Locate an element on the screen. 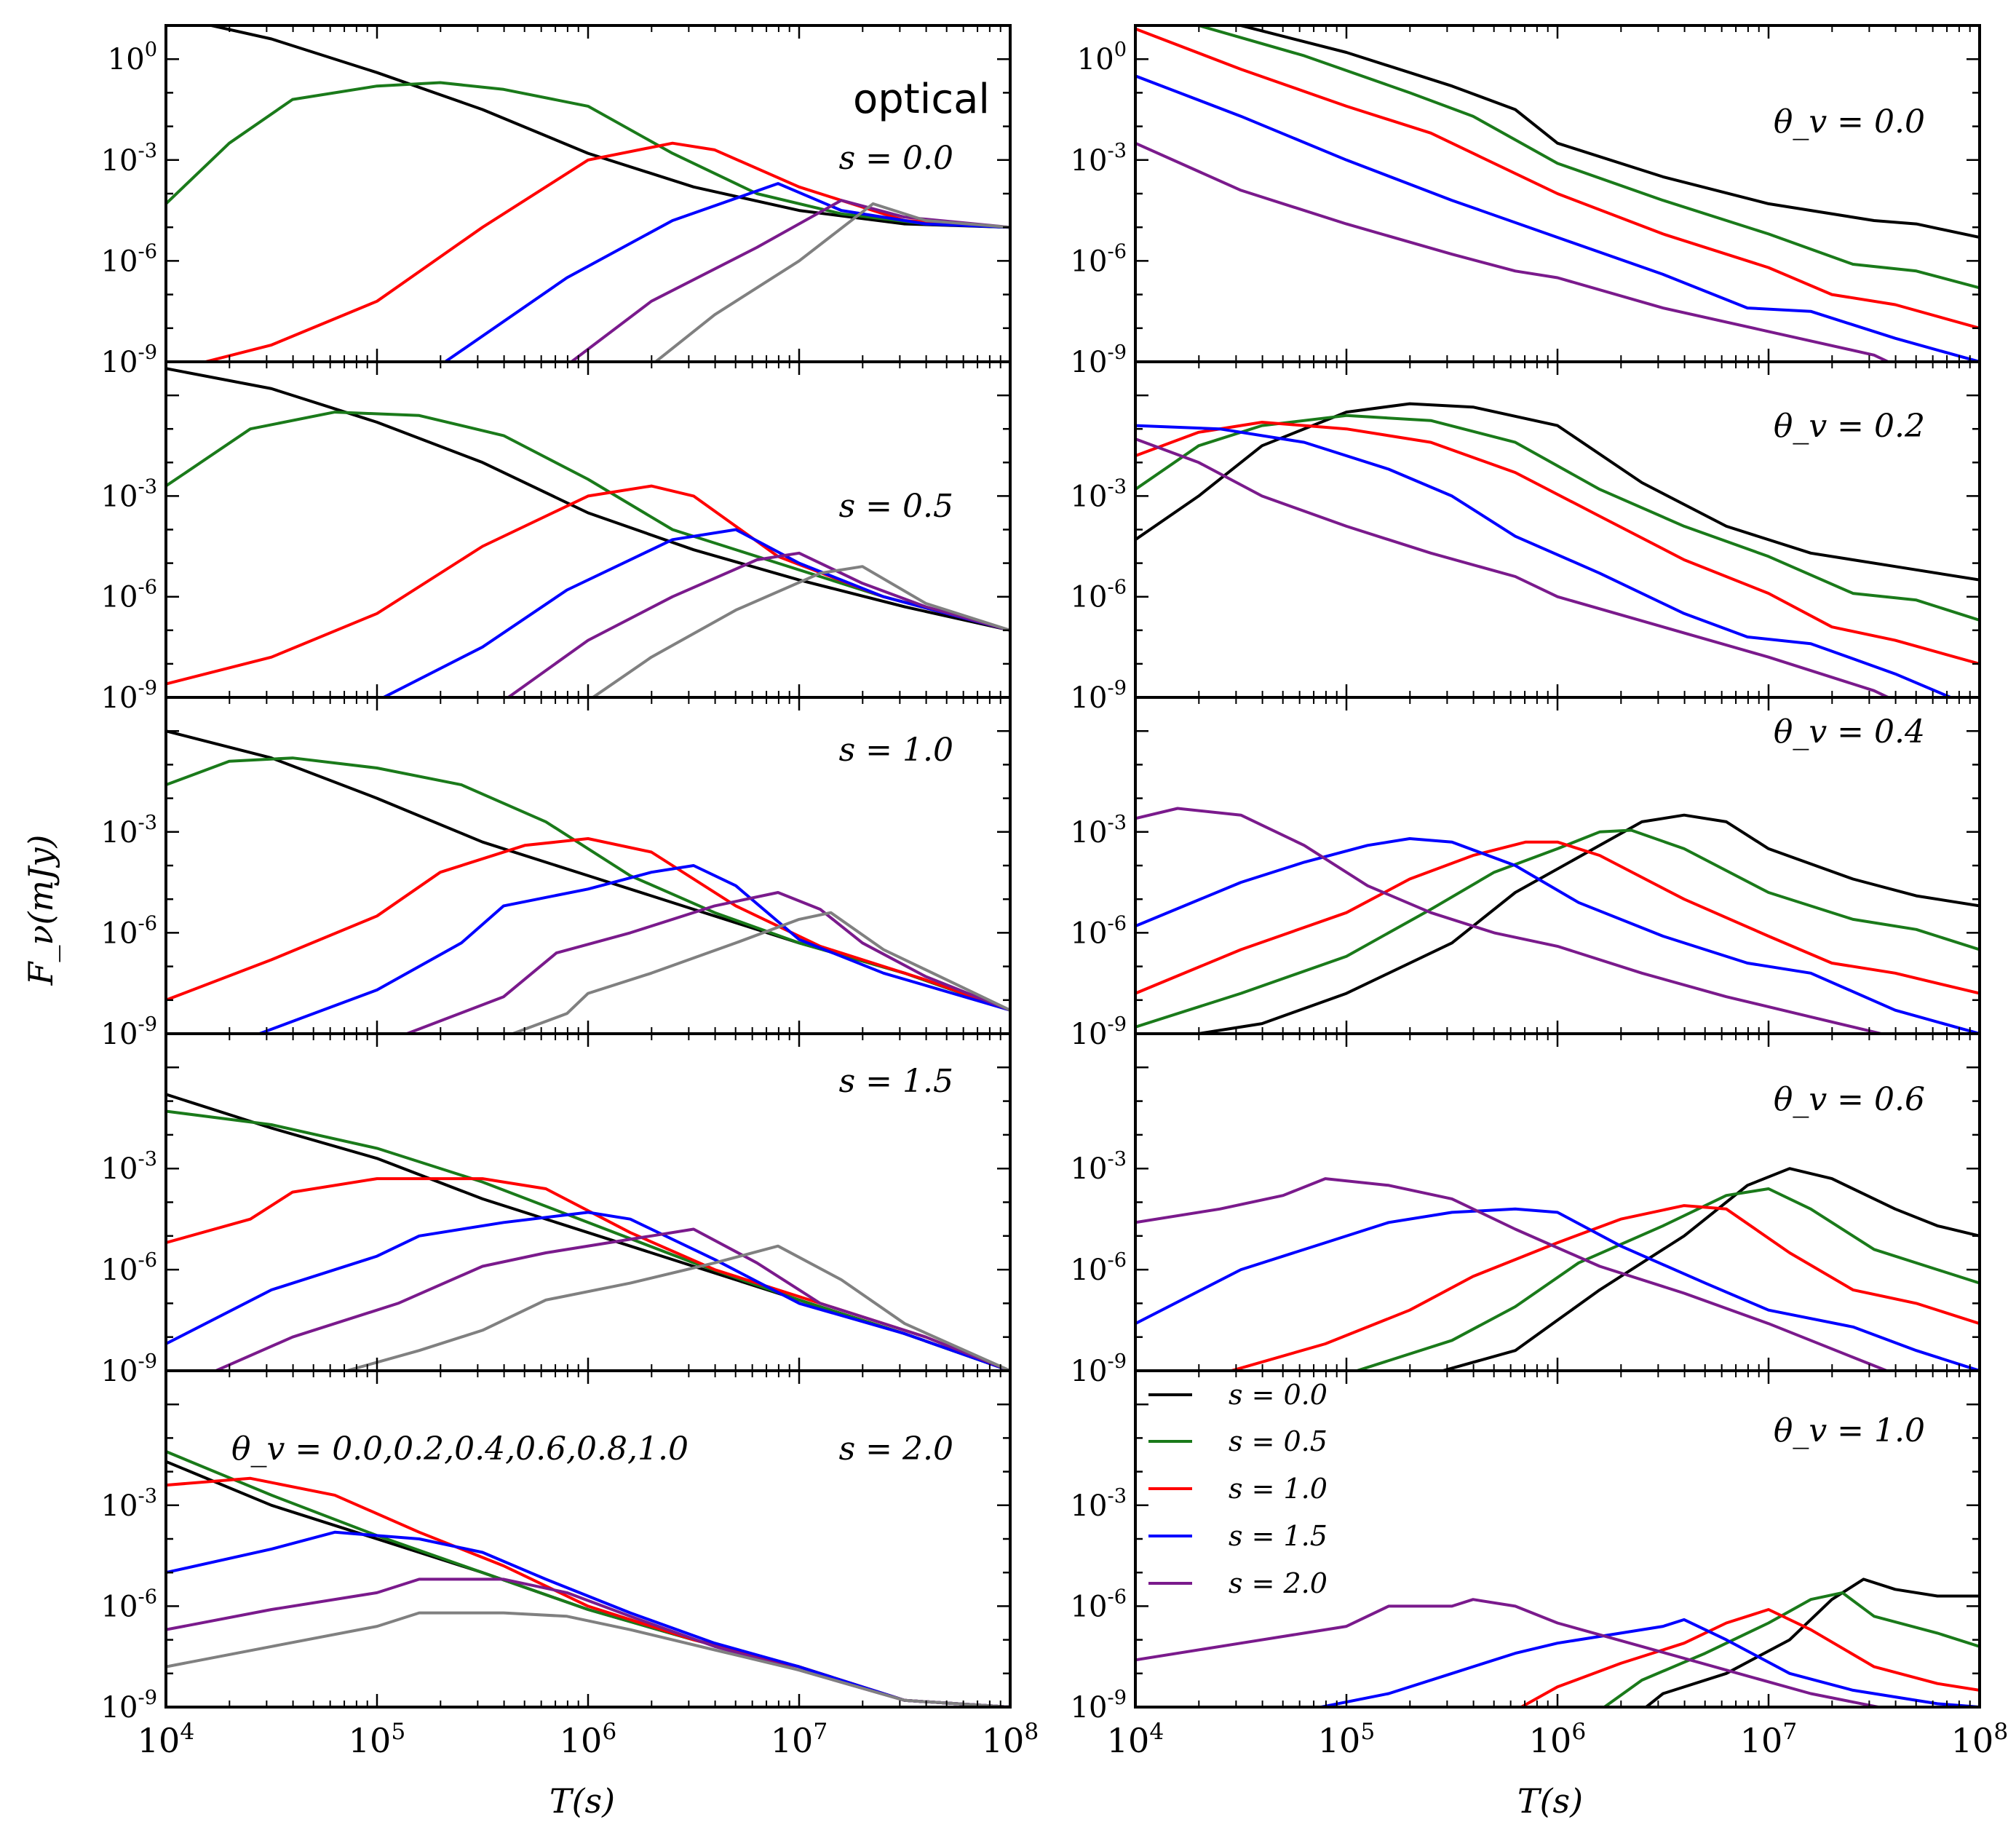 The width and height of the screenshot is (2016, 1825). panel-left-5-frame is located at coordinates (588, 1539).